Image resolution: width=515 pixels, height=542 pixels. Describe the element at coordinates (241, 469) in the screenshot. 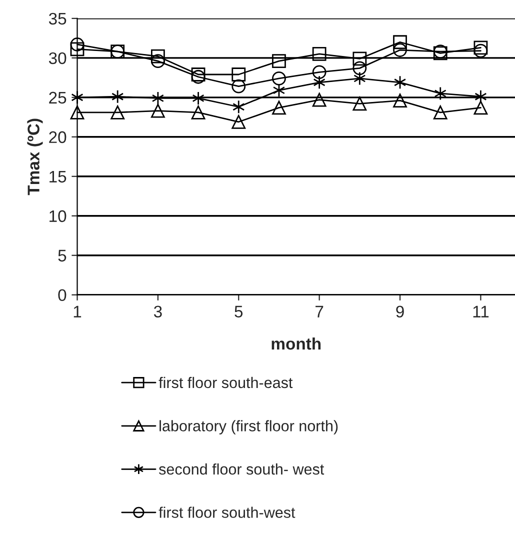

I see `legend-label: second floor south- west` at that location.